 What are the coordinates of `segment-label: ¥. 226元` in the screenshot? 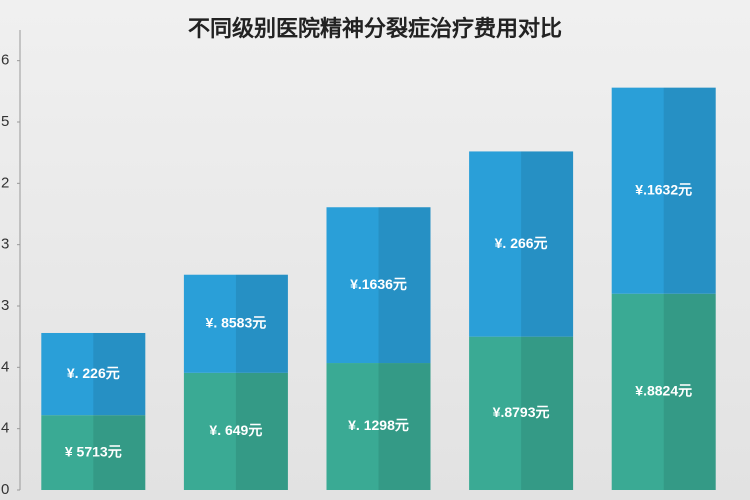 It's located at (93, 373).